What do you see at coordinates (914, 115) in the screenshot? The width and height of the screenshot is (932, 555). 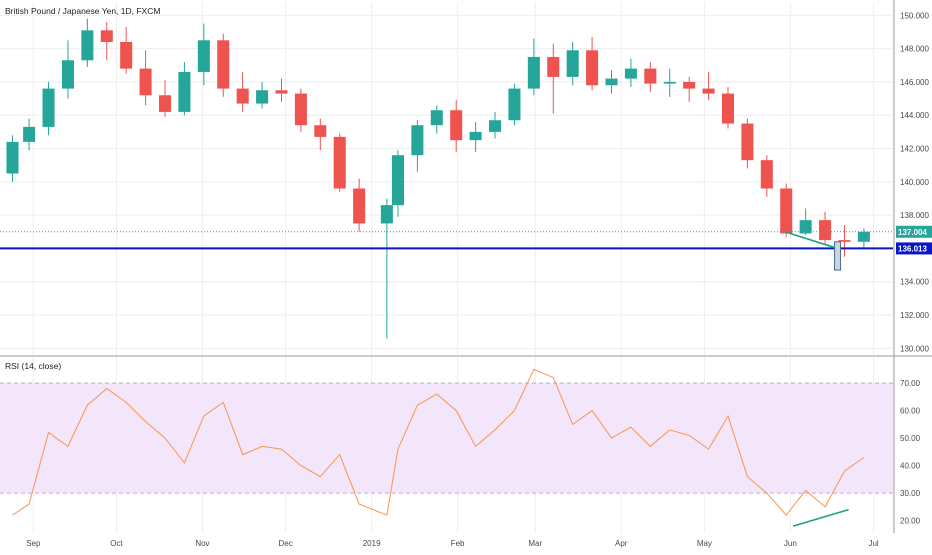 I see `price-axis-label: 144.000` at bounding box center [914, 115].